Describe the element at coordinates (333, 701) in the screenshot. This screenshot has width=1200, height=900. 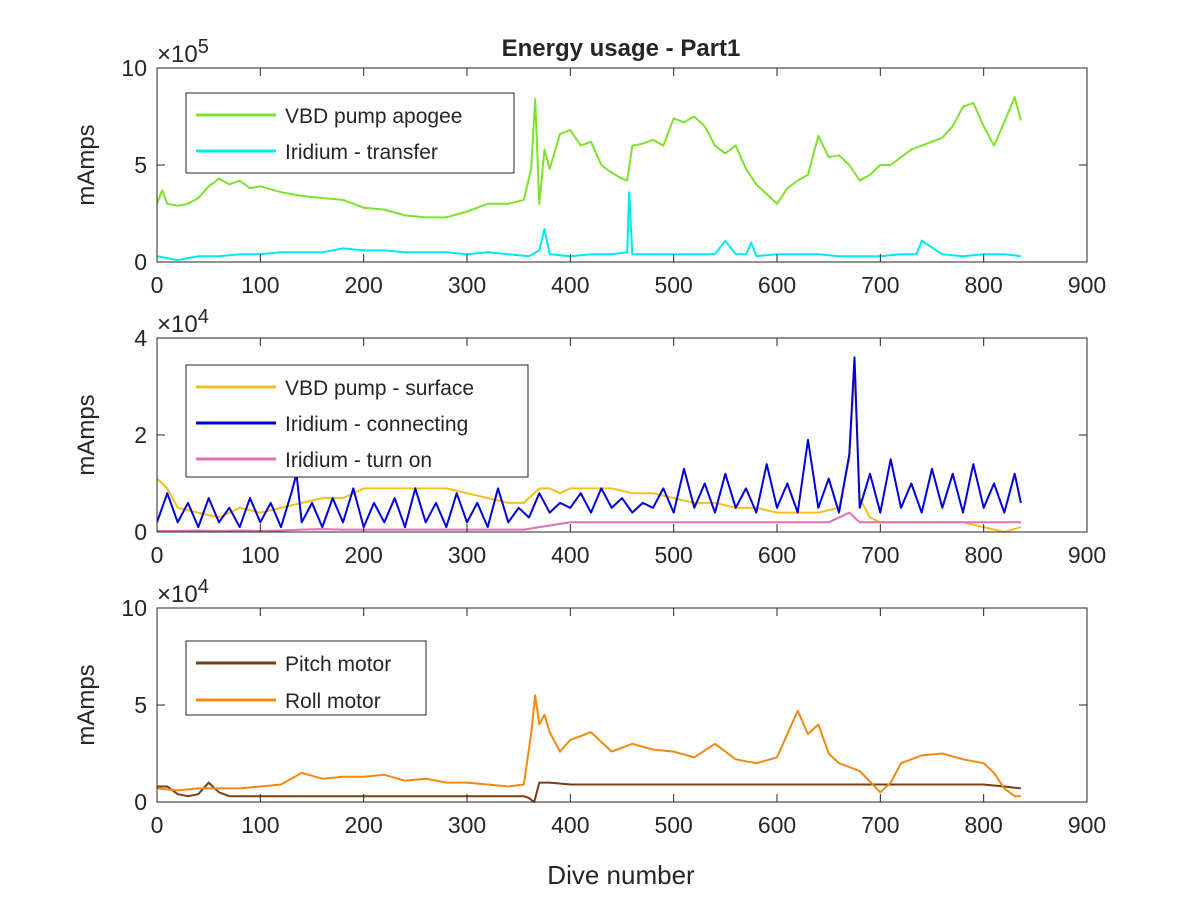
I see `legend-label-1: Roll motor` at that location.